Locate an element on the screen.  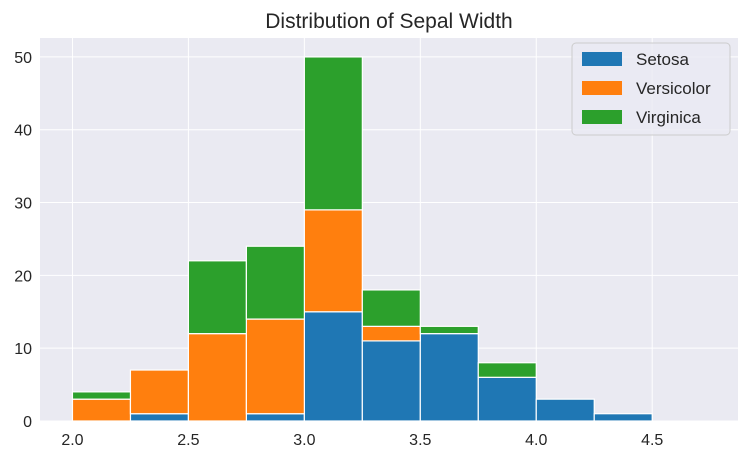
x-tick-label: 3.5 is located at coordinates (420, 440).